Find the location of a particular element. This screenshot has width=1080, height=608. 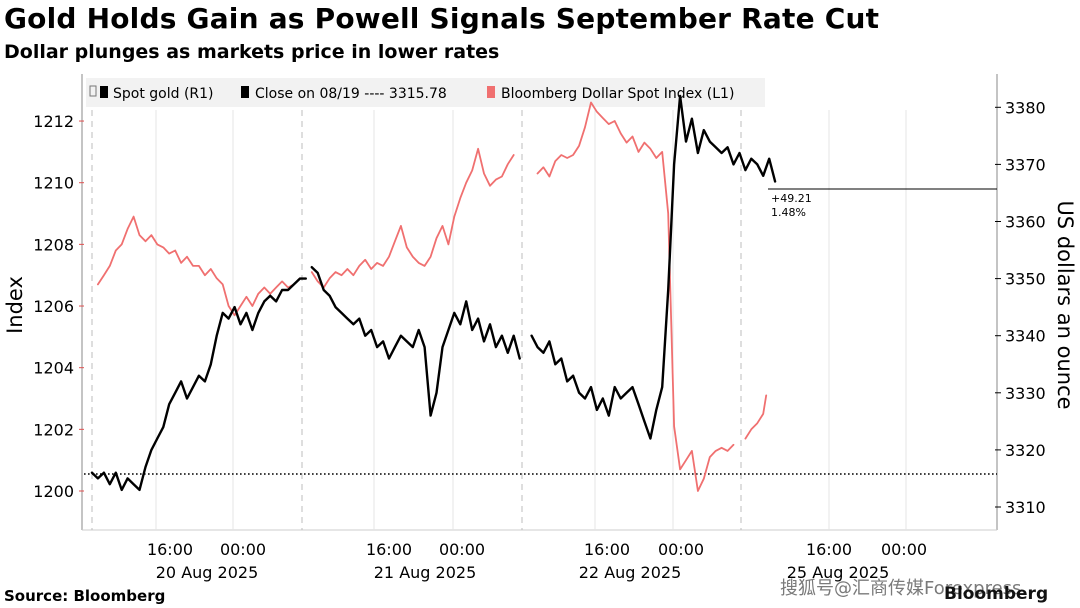

right-tick-label-1: 3320 is located at coordinates (1025, 450).